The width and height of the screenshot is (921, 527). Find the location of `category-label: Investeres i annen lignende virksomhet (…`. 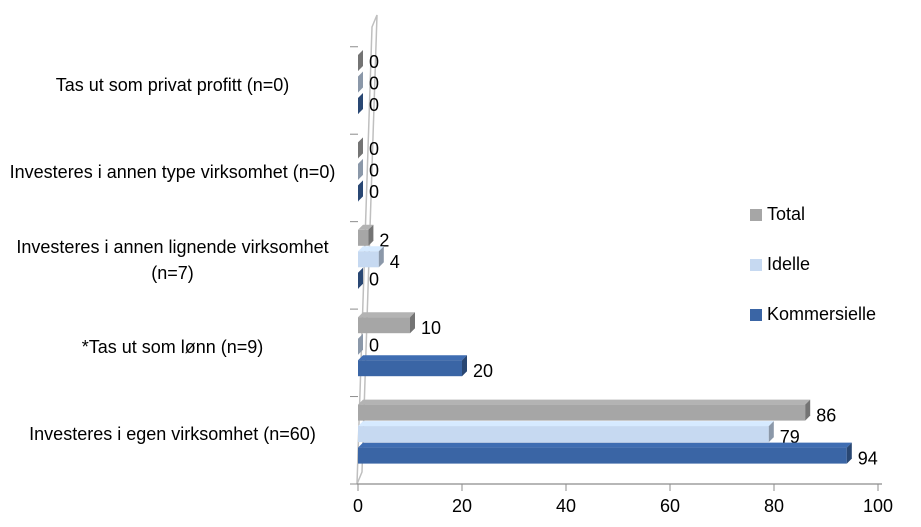

category-label: Investeres i annen lignende virksomhet (… is located at coordinates (172, 259).